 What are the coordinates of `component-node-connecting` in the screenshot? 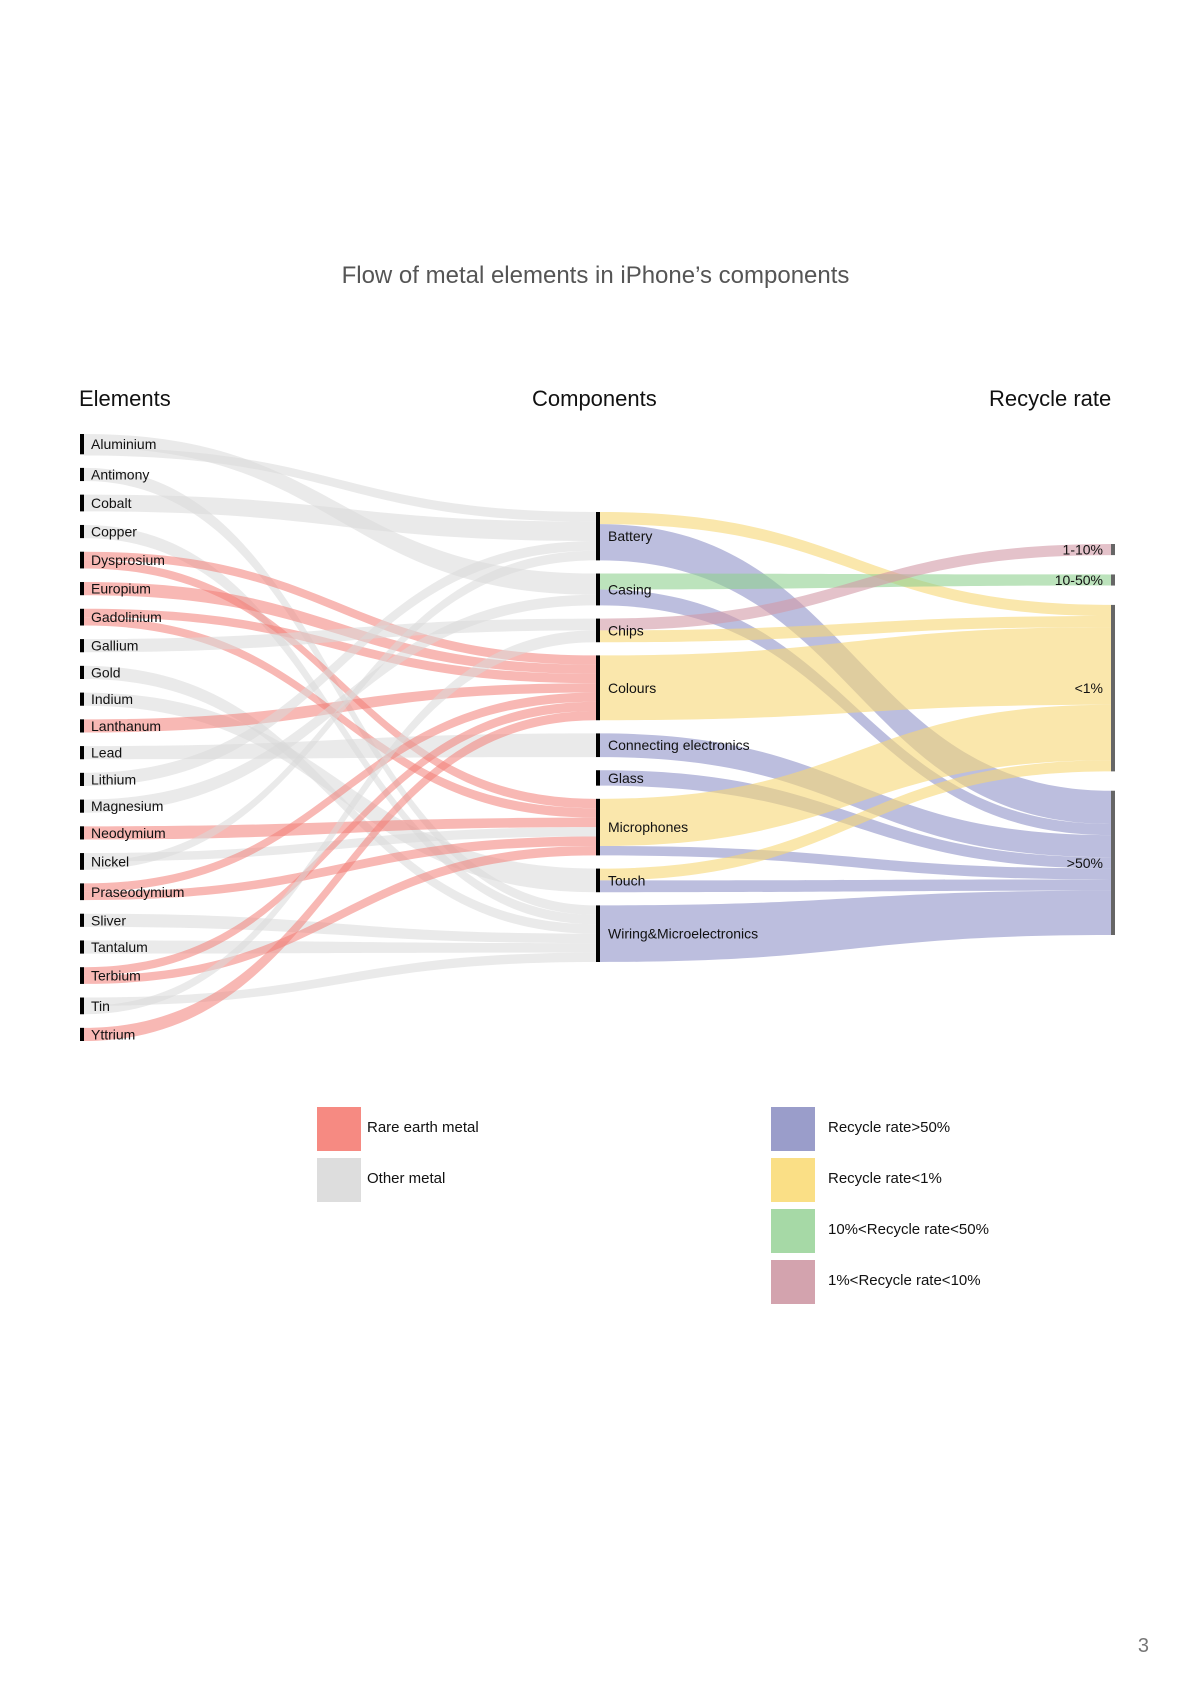 It's located at (598, 745).